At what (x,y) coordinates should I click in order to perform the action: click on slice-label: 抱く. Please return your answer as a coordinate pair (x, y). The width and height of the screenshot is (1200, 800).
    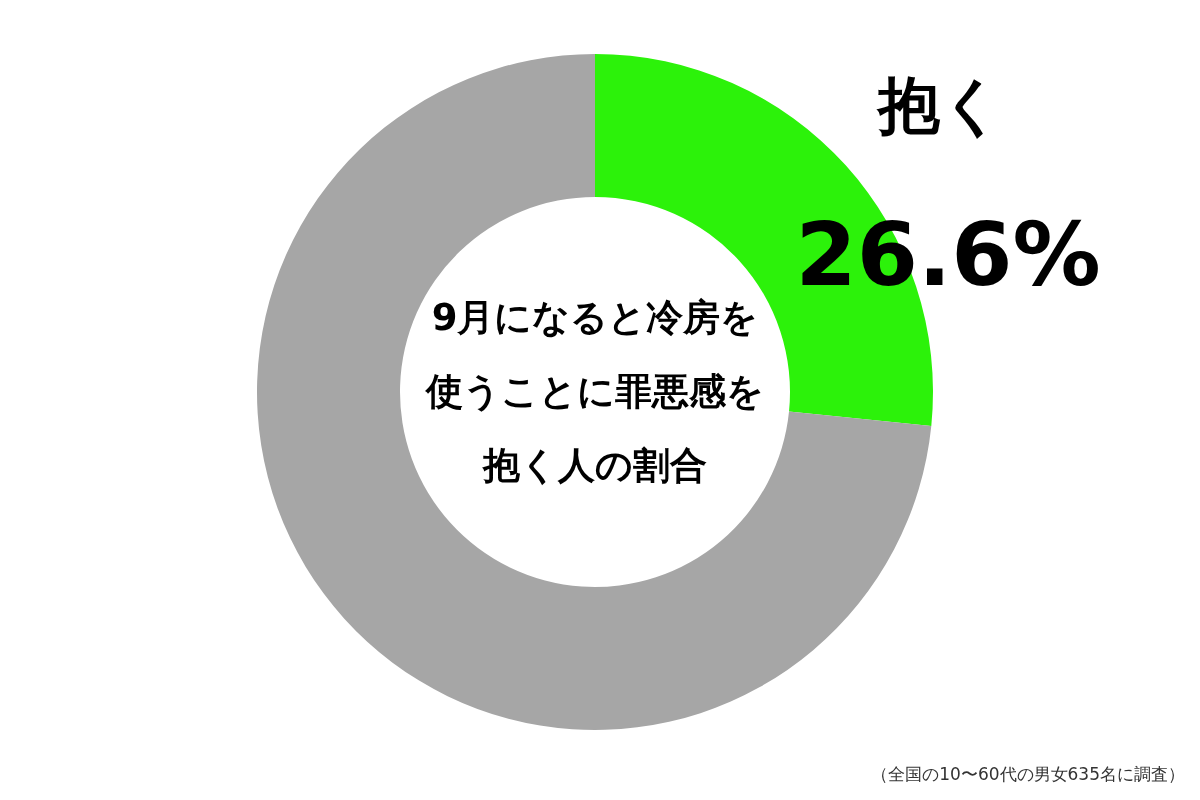
    Looking at the image, I should click on (939, 106).